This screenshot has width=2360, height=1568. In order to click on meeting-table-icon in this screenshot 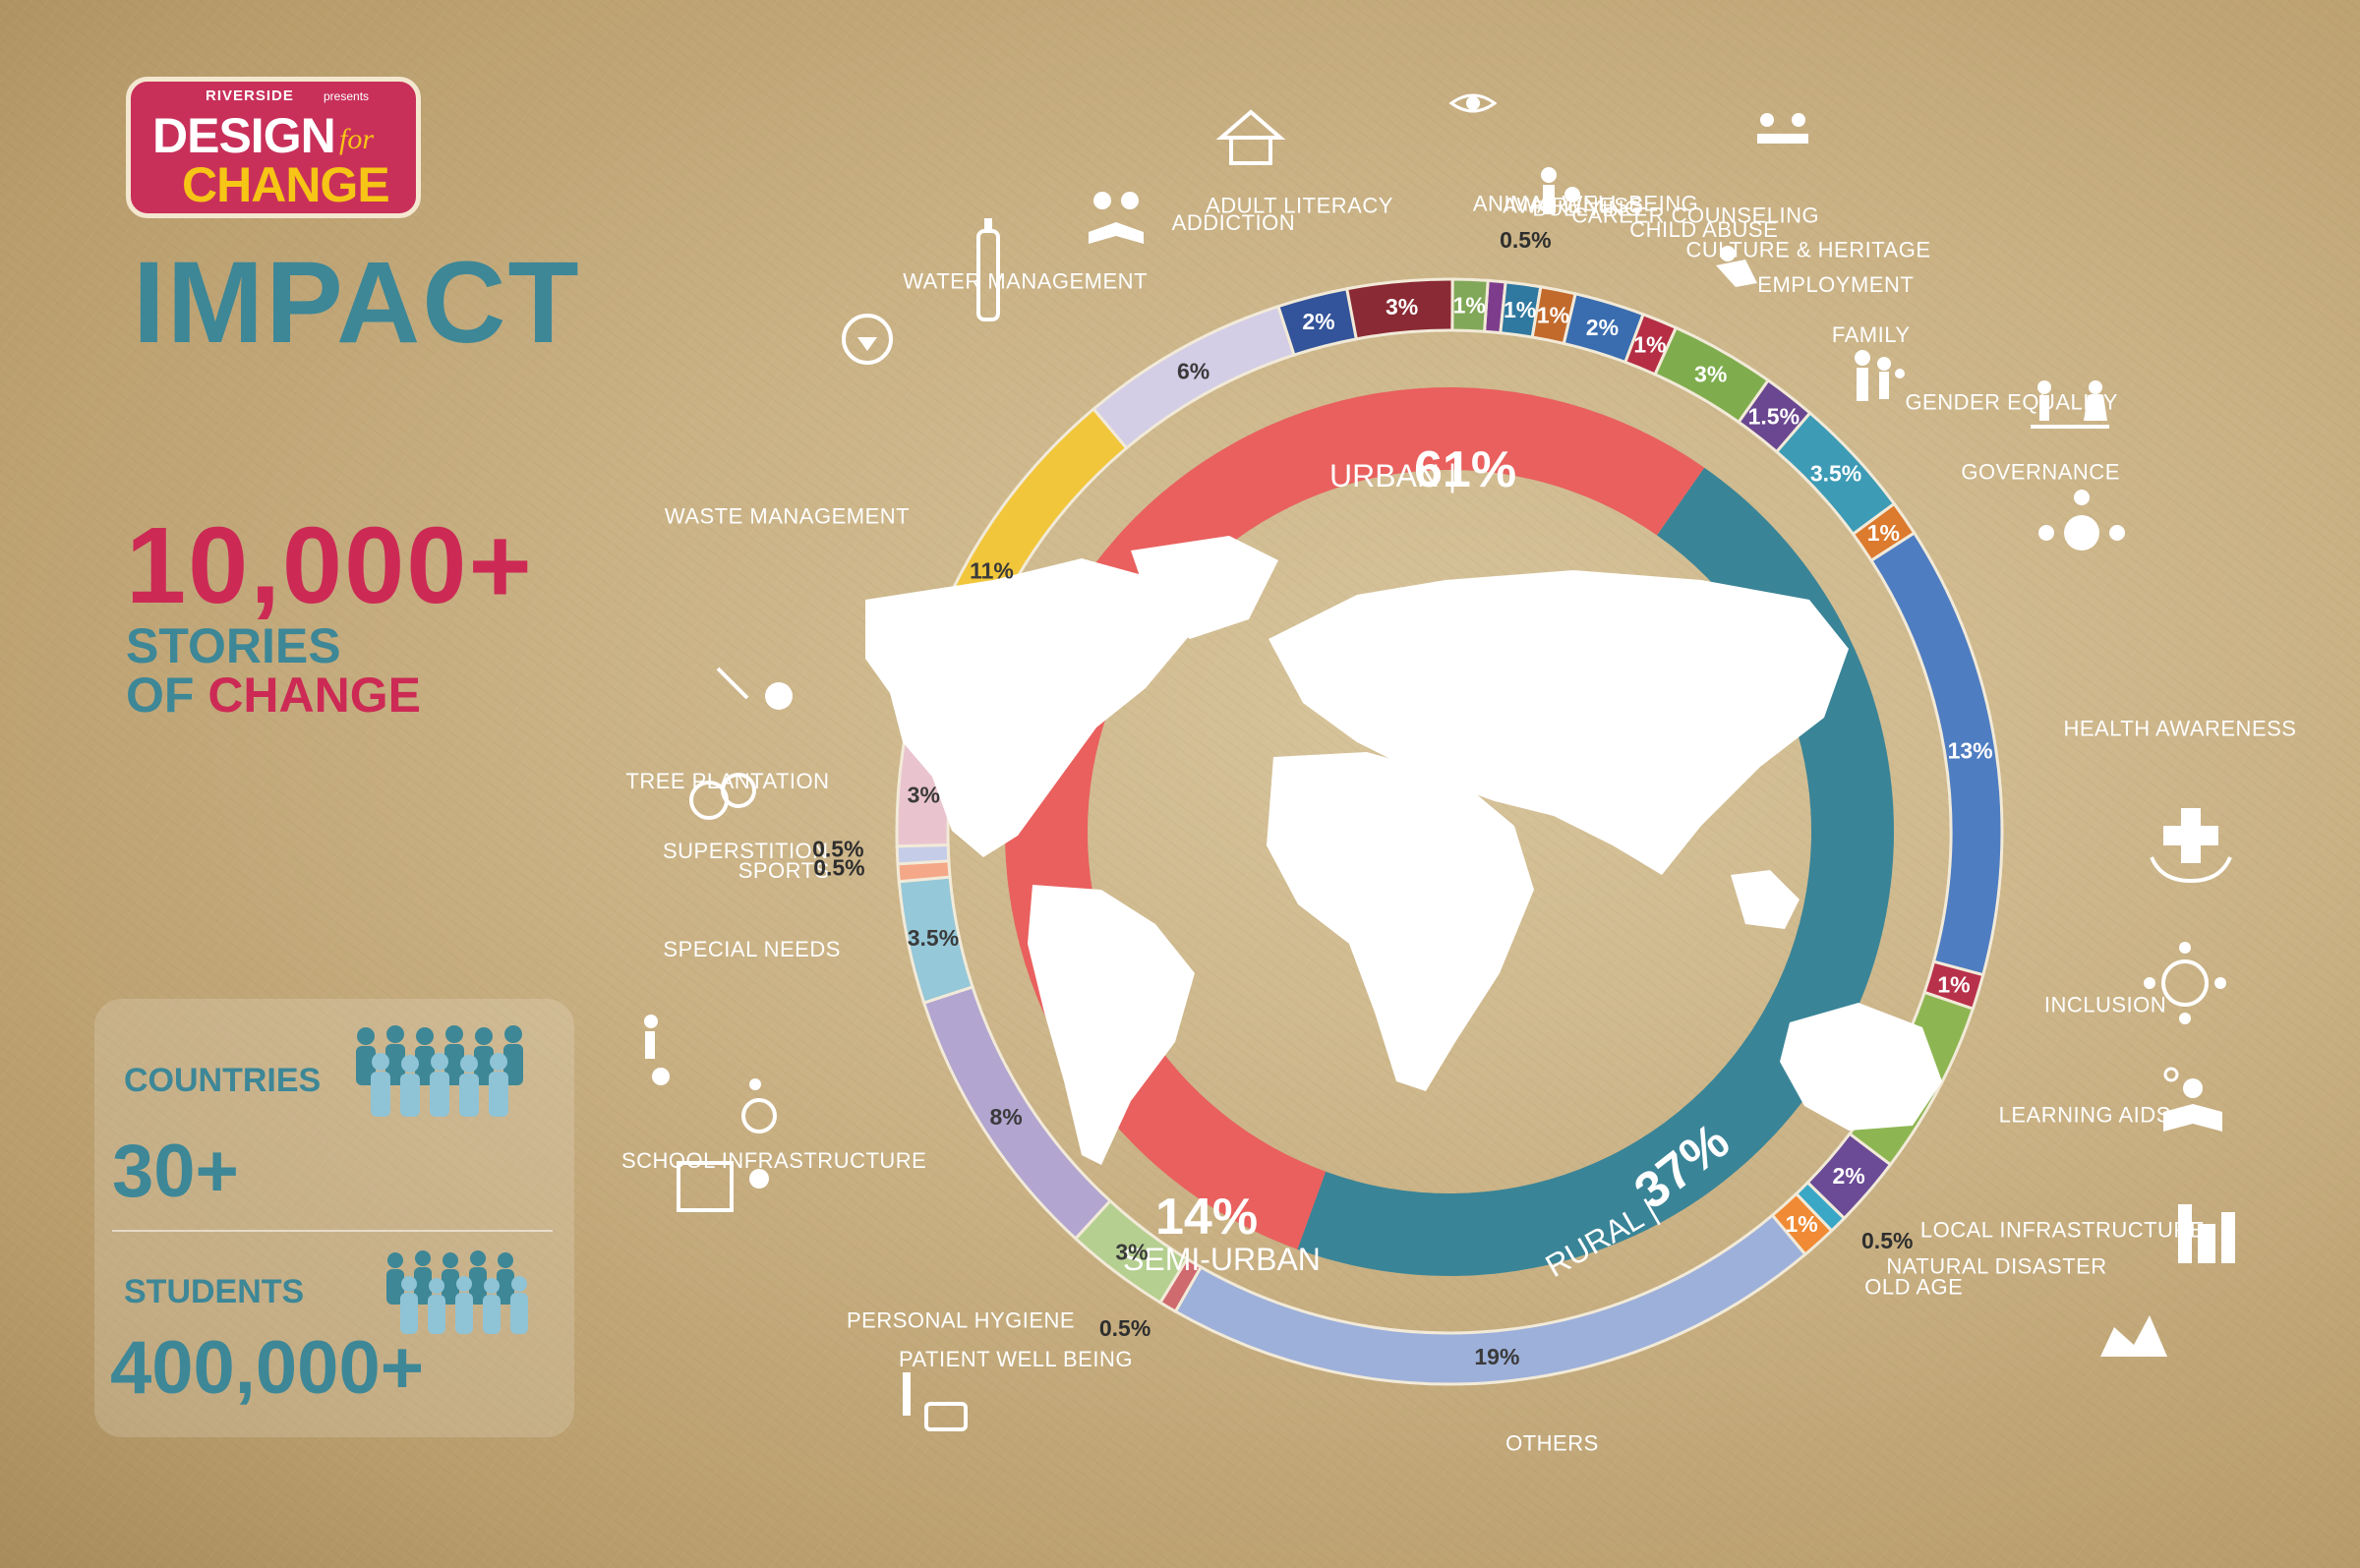, I will do `click(1782, 128)`.